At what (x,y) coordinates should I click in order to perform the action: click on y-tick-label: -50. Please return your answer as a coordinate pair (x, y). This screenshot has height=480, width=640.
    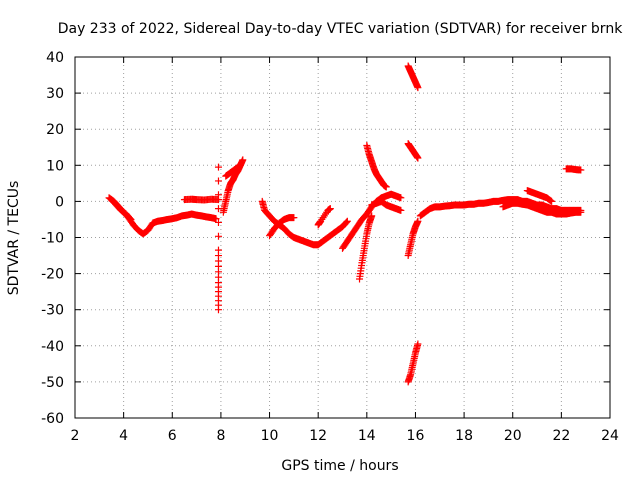
    Looking at the image, I should click on (52, 383).